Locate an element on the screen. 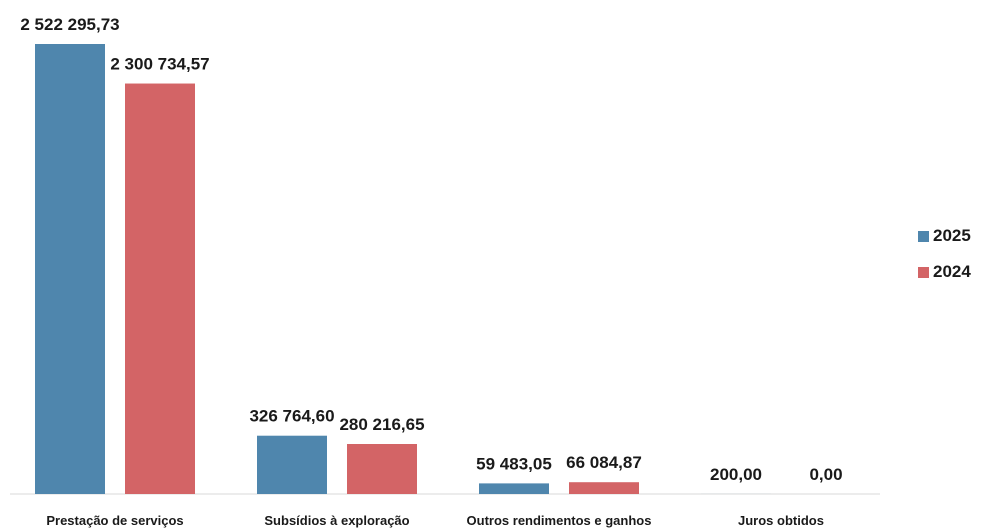 The width and height of the screenshot is (986, 531). legend: 2025 2024 is located at coordinates (944, 254).